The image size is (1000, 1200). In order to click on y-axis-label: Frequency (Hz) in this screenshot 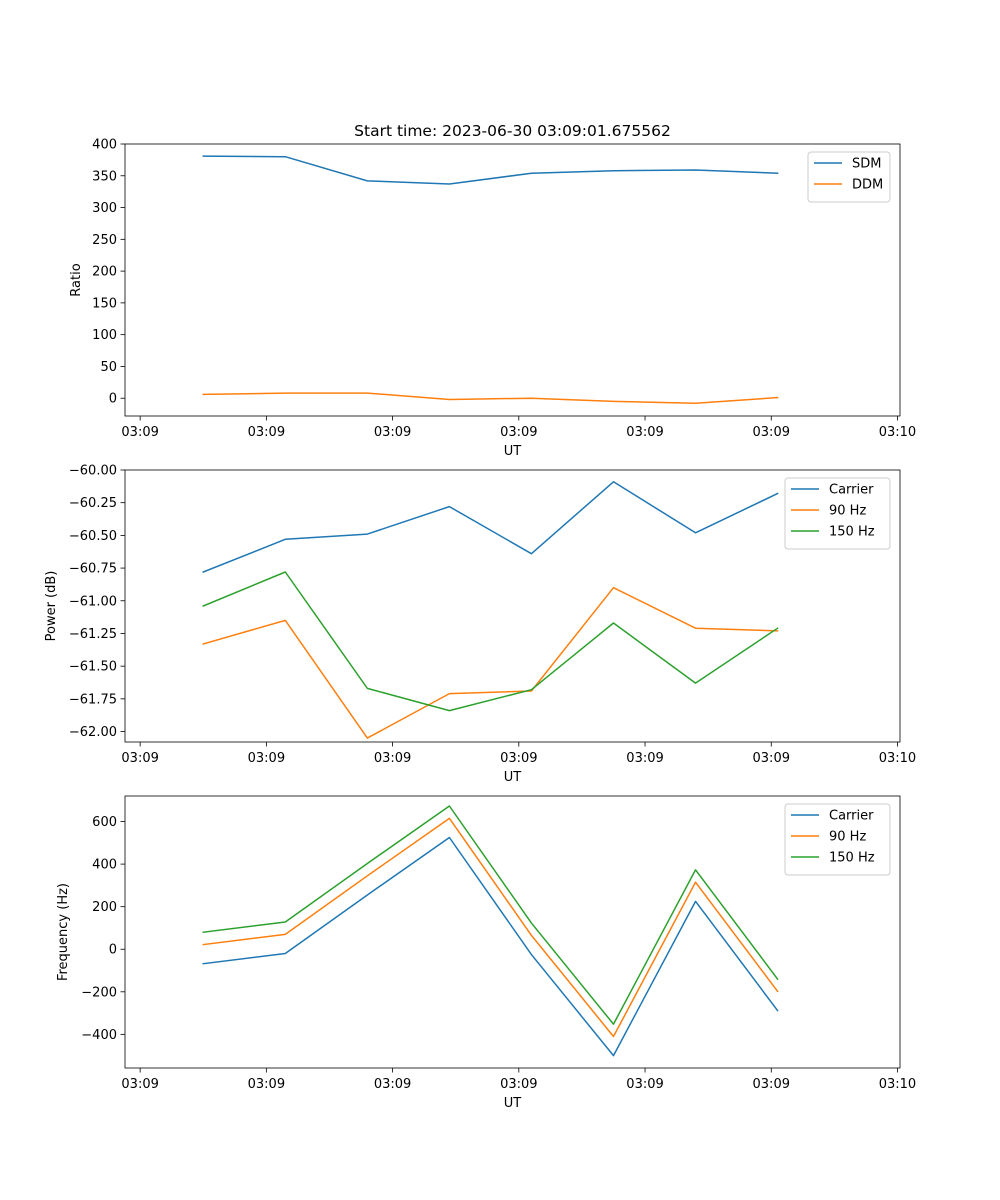, I will do `click(63, 932)`.